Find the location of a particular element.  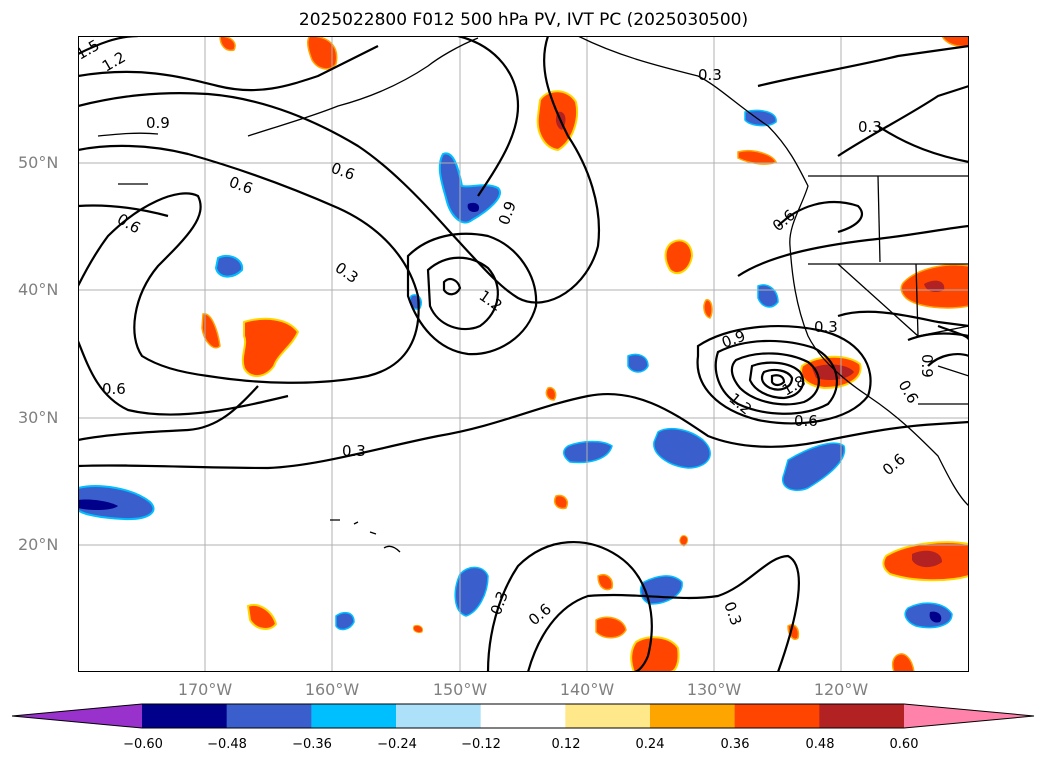

colorbar-tick-label: 0.12 is located at coordinates (566, 744).